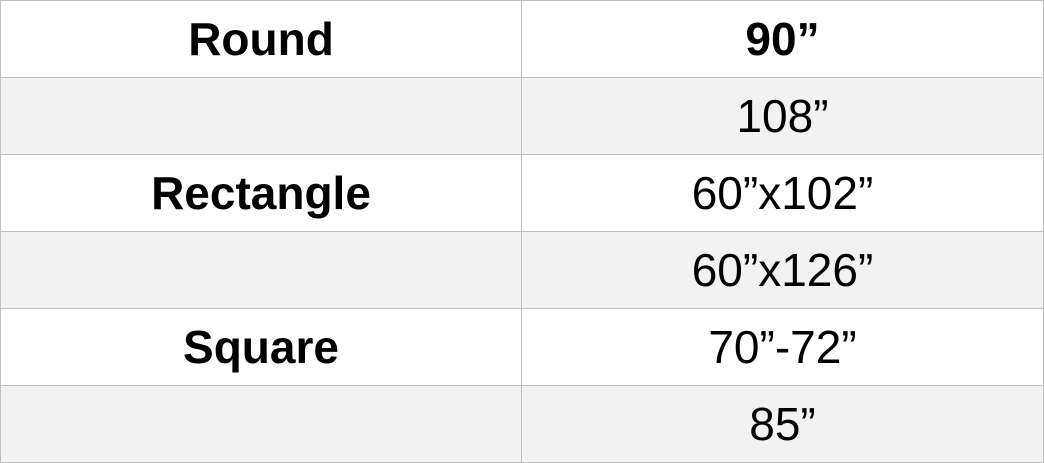  I want to click on table-type: Rectangle, so click(261, 193).